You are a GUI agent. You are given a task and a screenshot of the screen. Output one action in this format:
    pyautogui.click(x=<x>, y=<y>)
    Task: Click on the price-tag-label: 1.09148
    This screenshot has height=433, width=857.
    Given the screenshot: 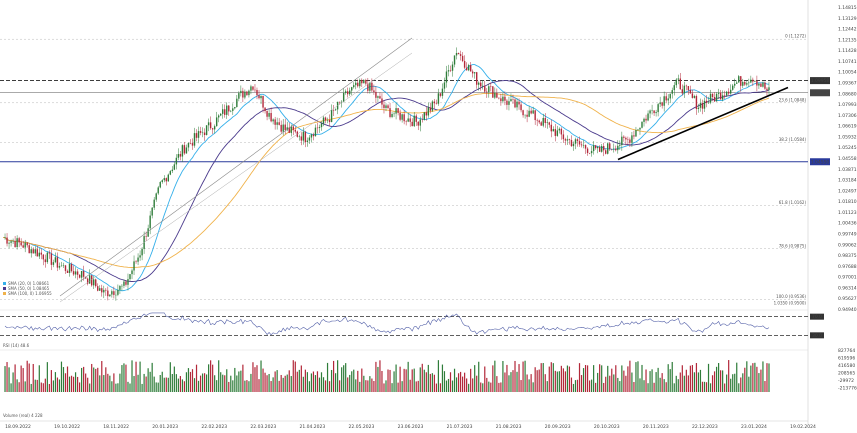 What is the action you would take?
    pyautogui.click(x=820, y=93)
    